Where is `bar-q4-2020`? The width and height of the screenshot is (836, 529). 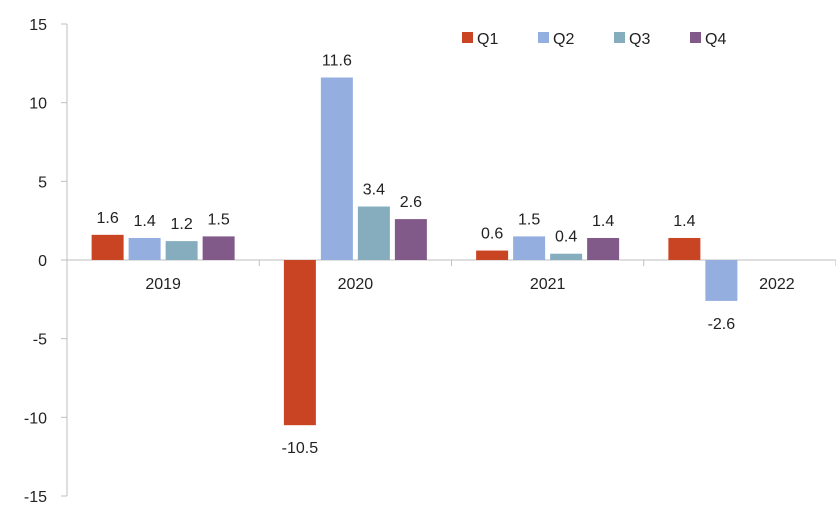
bar-q4-2020 is located at coordinates (410, 239).